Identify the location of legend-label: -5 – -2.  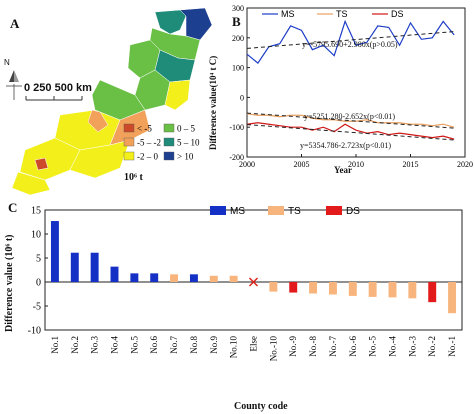
(149, 143).